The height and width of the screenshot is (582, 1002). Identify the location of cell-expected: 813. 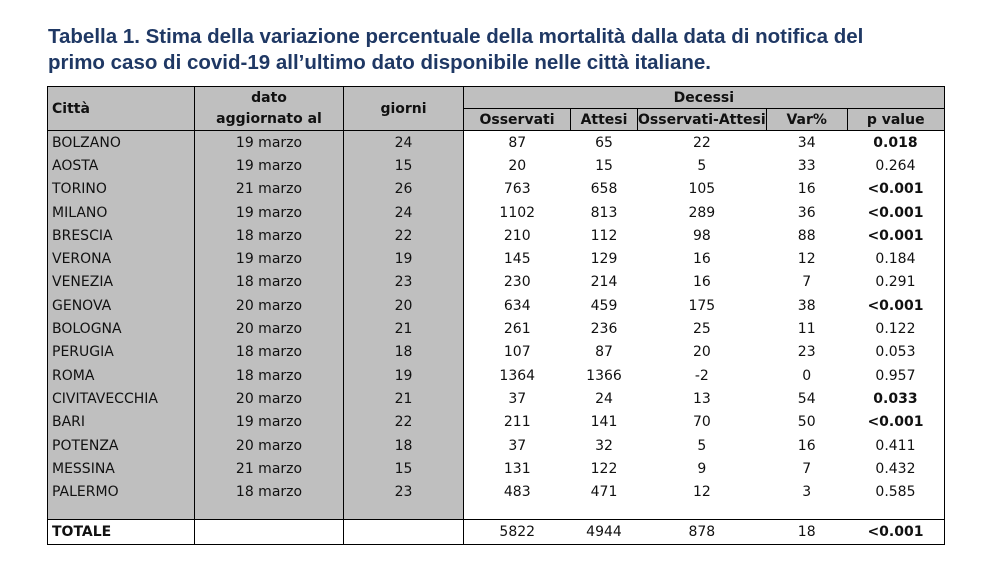
(604, 212).